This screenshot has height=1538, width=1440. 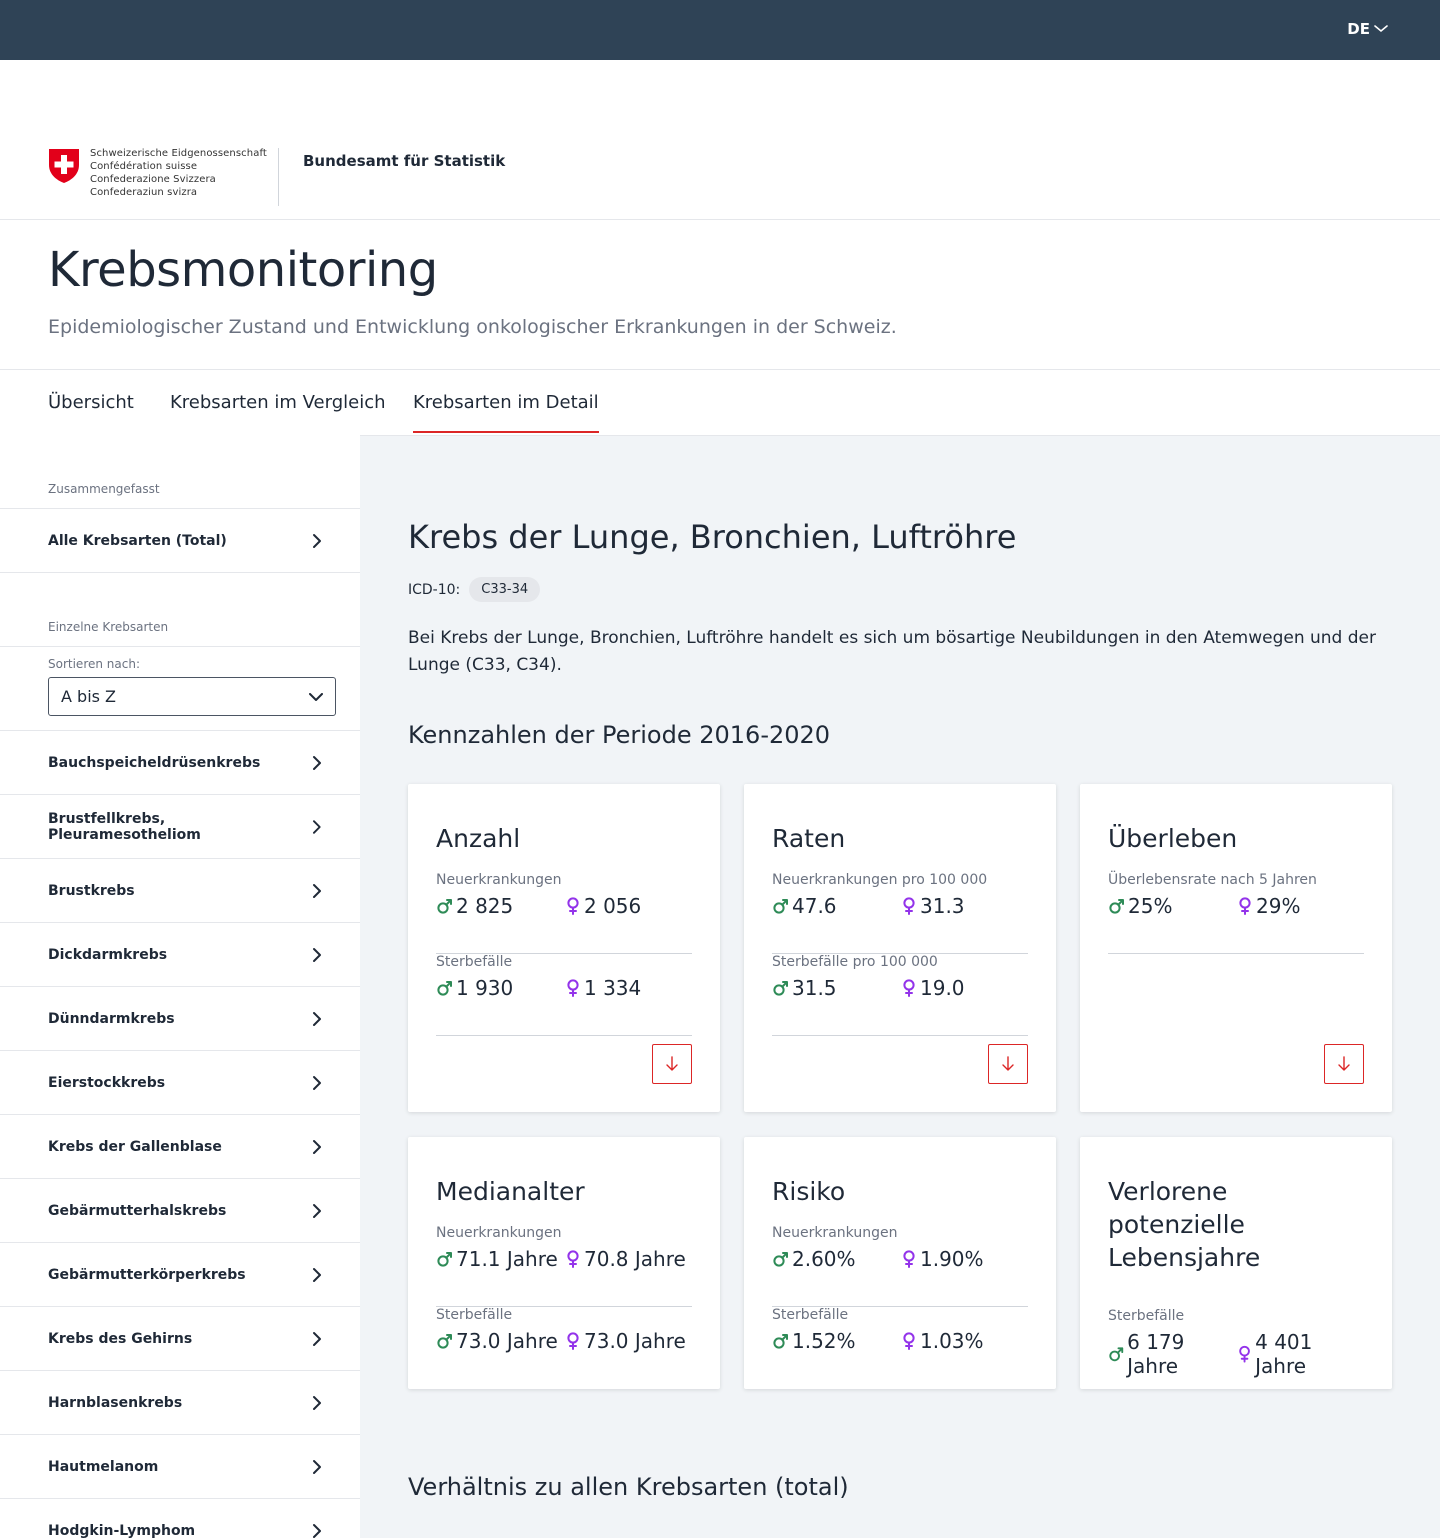 I want to click on female-value: 4 401 Jahre, so click(x=1300, y=1354).